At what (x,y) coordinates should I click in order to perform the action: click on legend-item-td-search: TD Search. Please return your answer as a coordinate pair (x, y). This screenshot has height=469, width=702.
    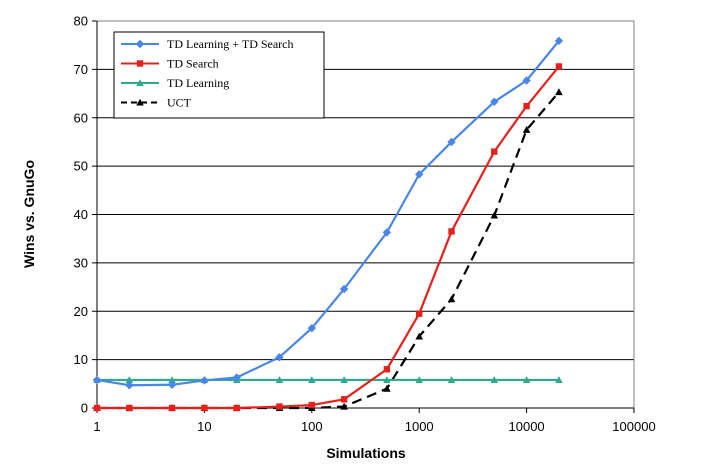
    Looking at the image, I should click on (170, 64).